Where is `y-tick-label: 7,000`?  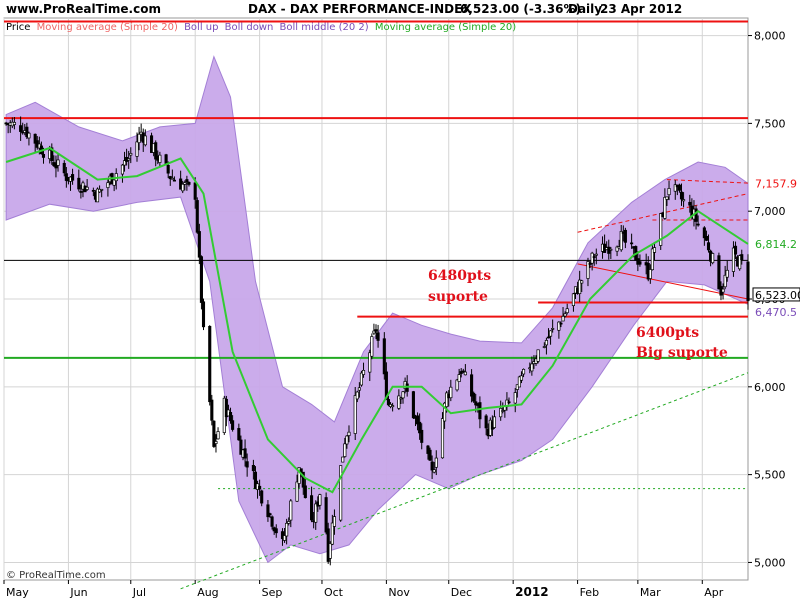
y-tick-label: 7,000 is located at coordinates (770, 211).